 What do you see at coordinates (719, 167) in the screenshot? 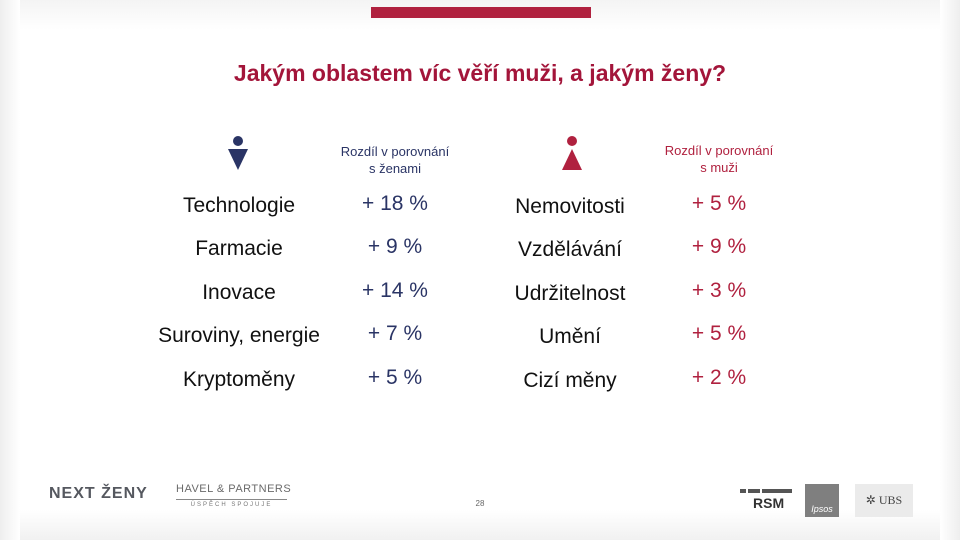
I see `women-header-line2: s muži` at bounding box center [719, 167].